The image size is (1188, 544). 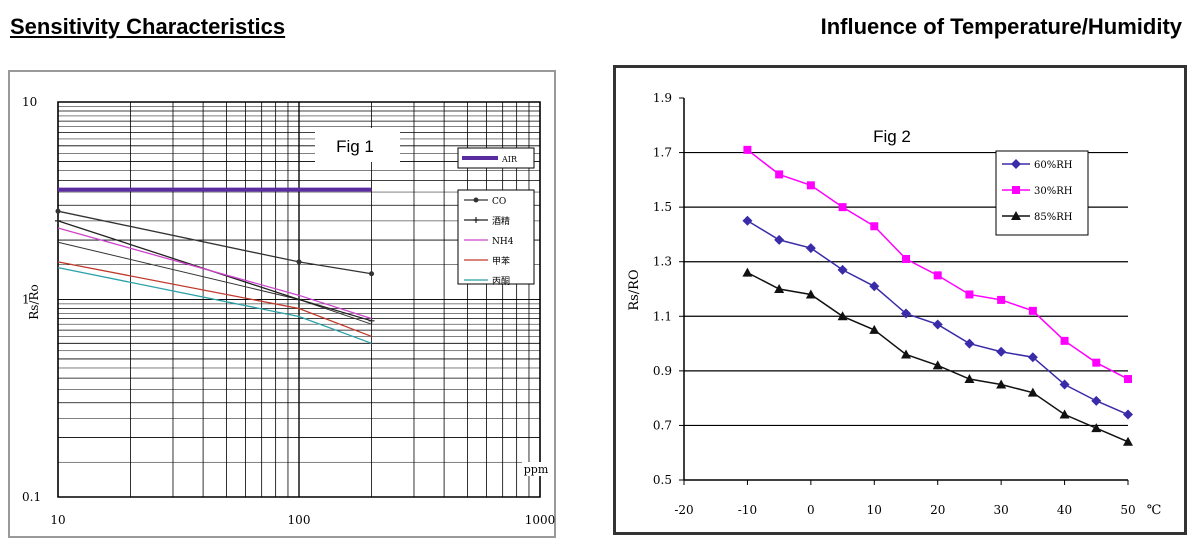 What do you see at coordinates (299, 520) in the screenshot?
I see `fig1-x-tick-label: 100` at bounding box center [299, 520].